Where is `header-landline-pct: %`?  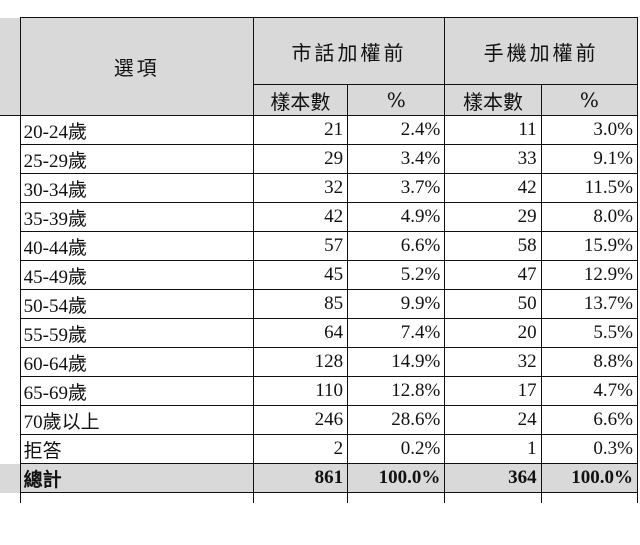
header-landline-pct: % is located at coordinates (396, 100).